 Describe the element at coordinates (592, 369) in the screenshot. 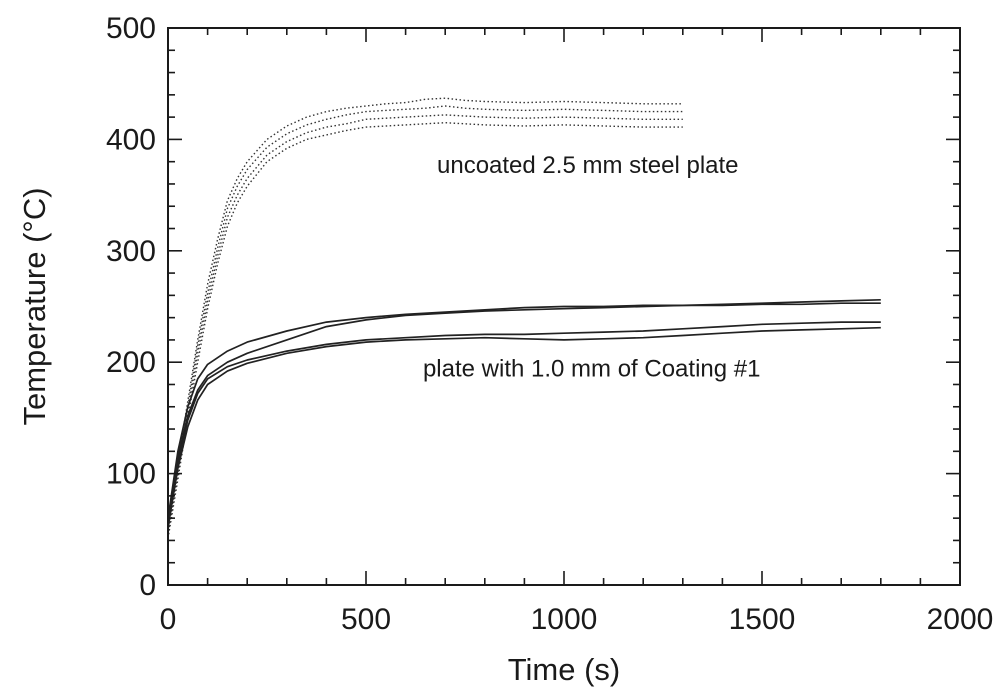

I see `series-annotation: plate with 1.0 mm of Coating #1` at that location.